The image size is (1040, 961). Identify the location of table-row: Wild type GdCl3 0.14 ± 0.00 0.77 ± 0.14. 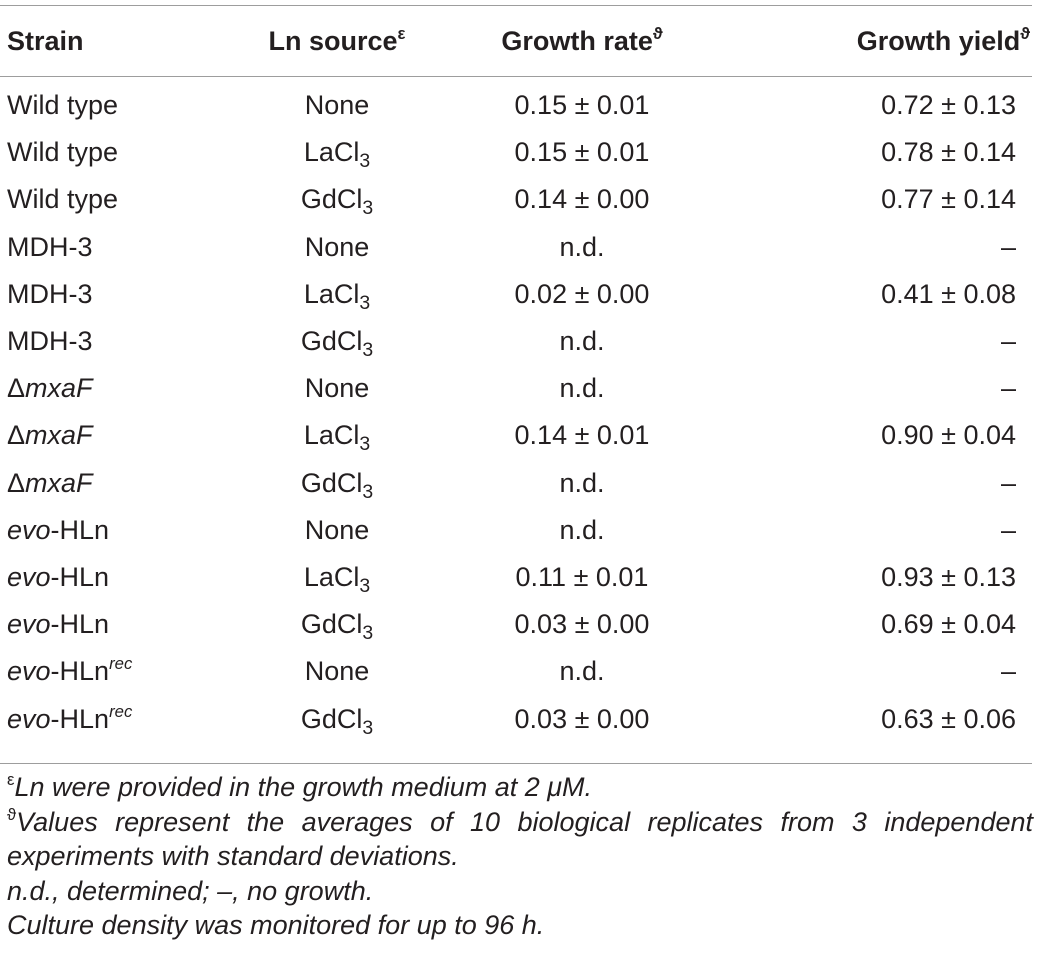
(517, 199).